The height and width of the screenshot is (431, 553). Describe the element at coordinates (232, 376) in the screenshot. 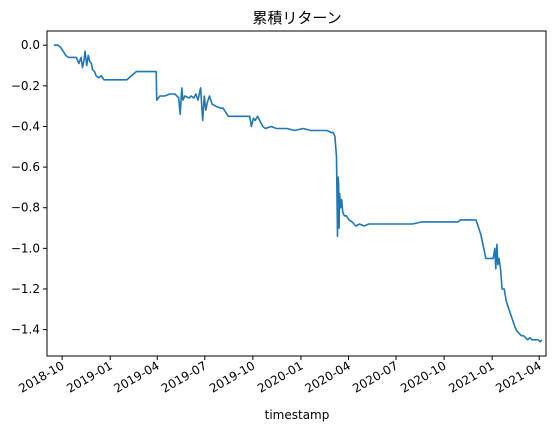

I see `x-tick-label: 2019-10` at that location.